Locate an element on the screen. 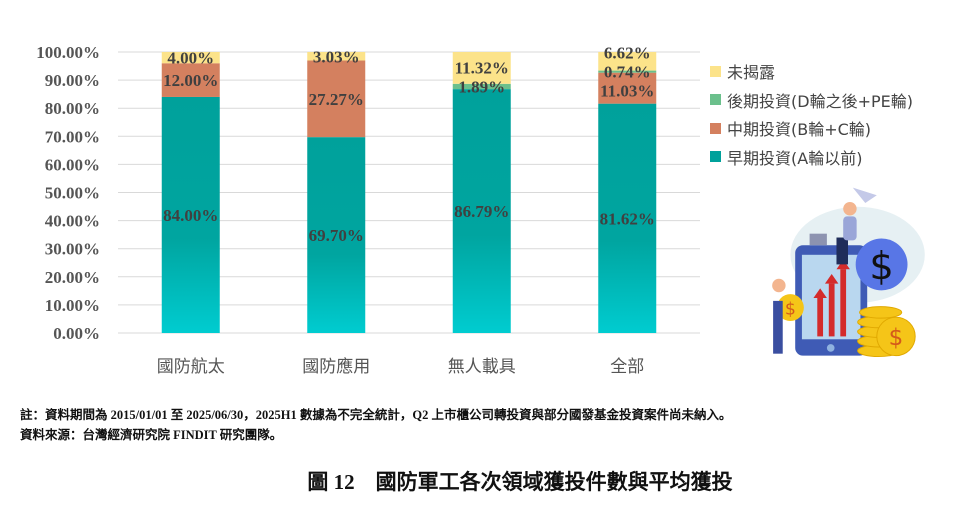 This screenshot has height=515, width=962. data-label: 6.62% is located at coordinates (627, 53).